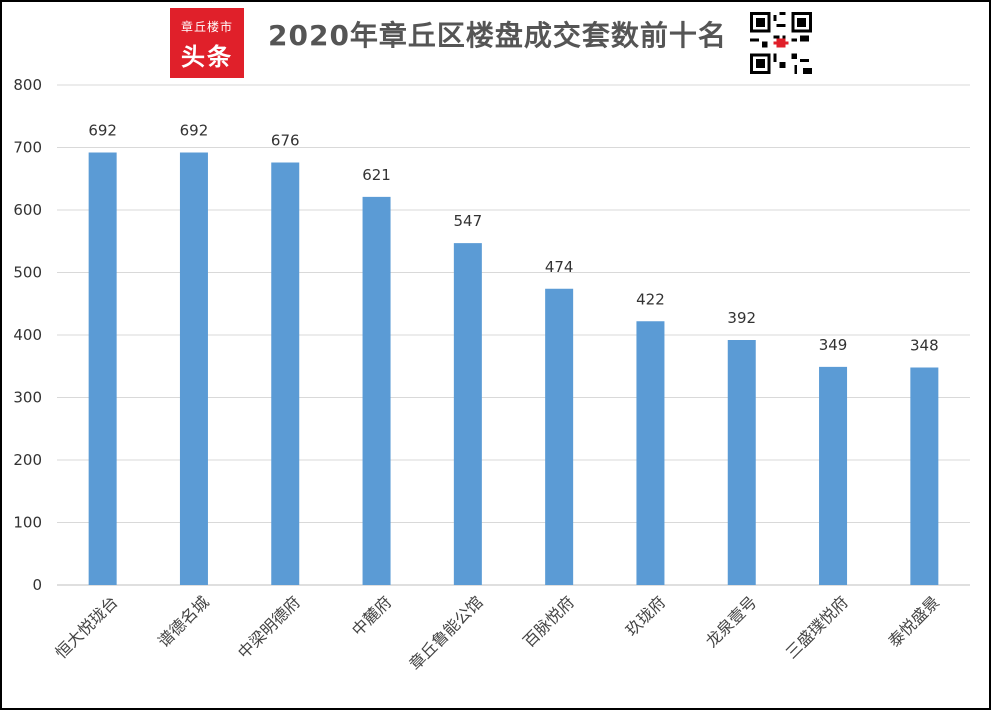  What do you see at coordinates (285, 141) in the screenshot?
I see `data-label: 676` at bounding box center [285, 141].